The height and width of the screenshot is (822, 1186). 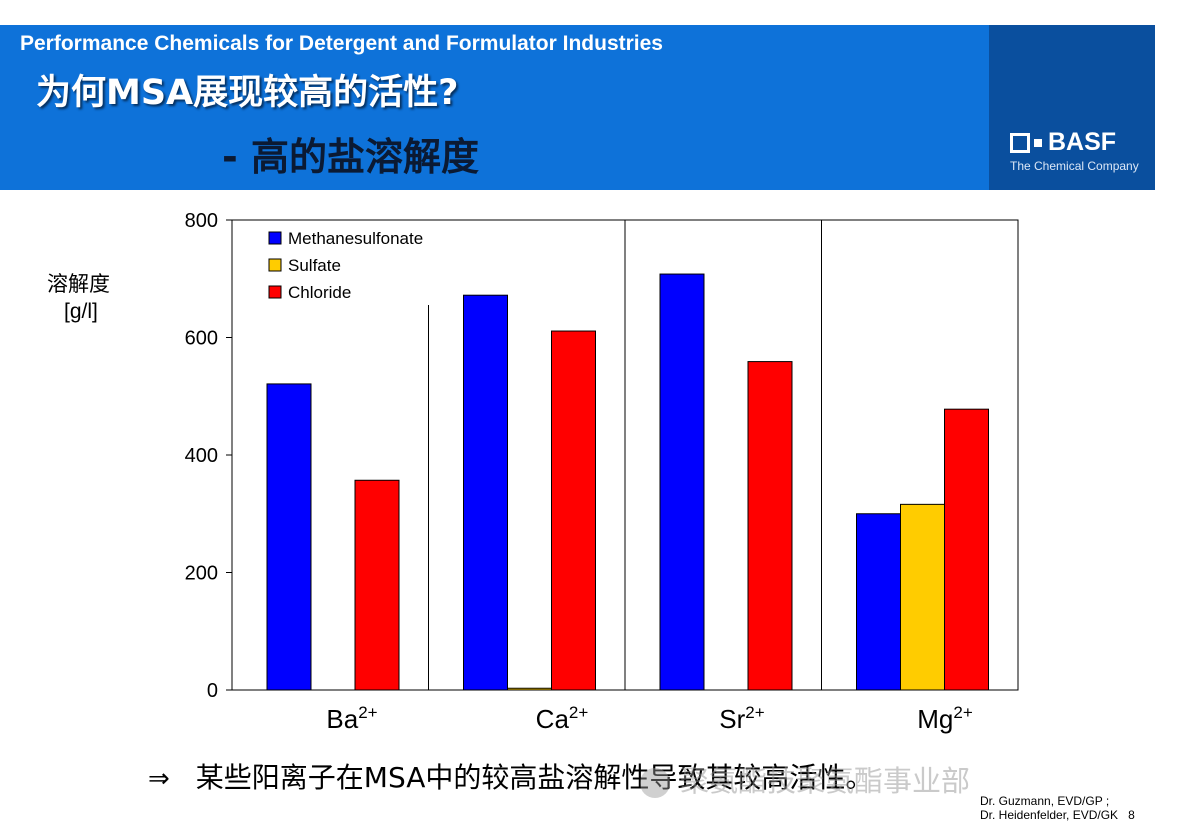 I want to click on logo-dot-icon, so click(x=1038, y=142).